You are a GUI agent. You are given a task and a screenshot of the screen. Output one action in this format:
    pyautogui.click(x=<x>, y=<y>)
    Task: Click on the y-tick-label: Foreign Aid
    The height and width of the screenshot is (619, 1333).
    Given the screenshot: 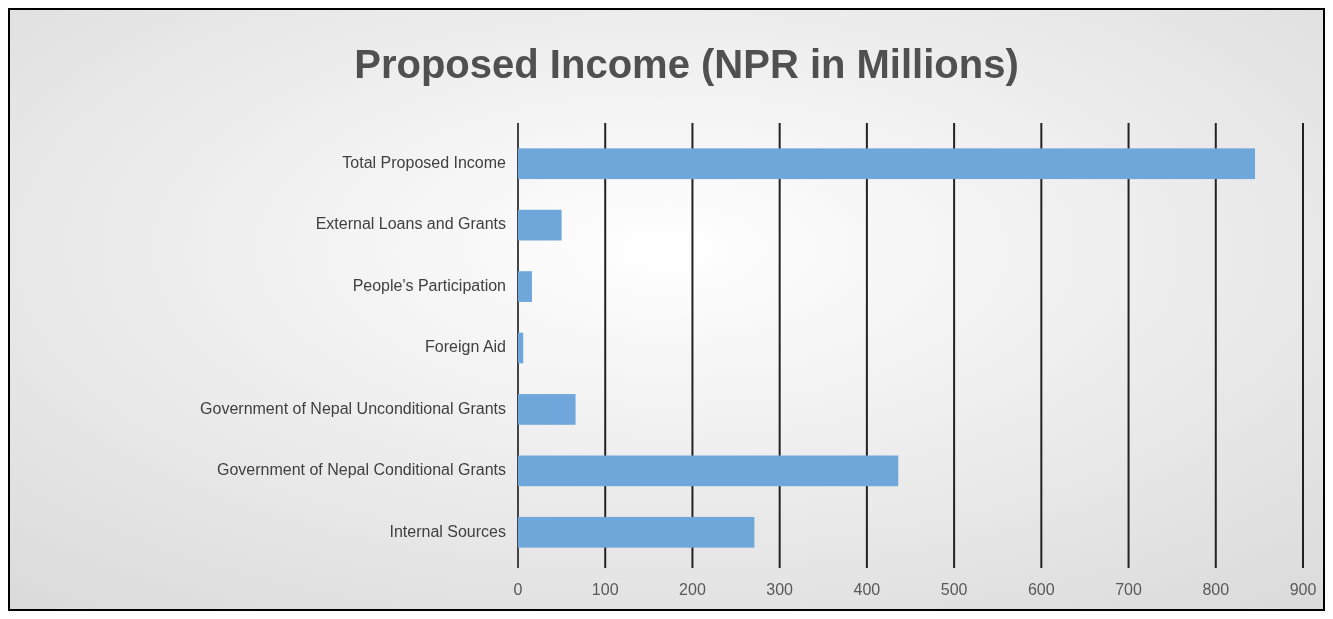 What is the action you would take?
    pyautogui.click(x=465, y=347)
    